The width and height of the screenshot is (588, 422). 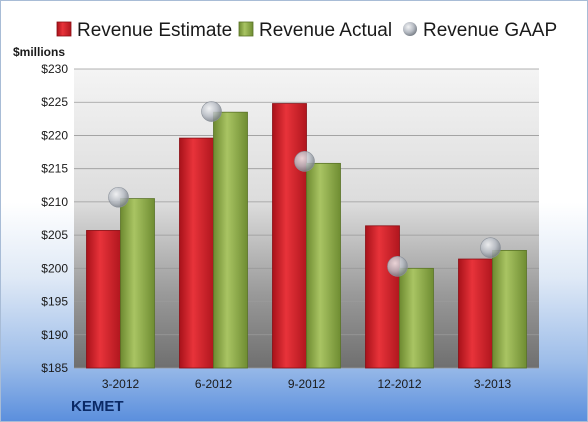 I want to click on y-tick-label: $215, so click(x=54, y=169).